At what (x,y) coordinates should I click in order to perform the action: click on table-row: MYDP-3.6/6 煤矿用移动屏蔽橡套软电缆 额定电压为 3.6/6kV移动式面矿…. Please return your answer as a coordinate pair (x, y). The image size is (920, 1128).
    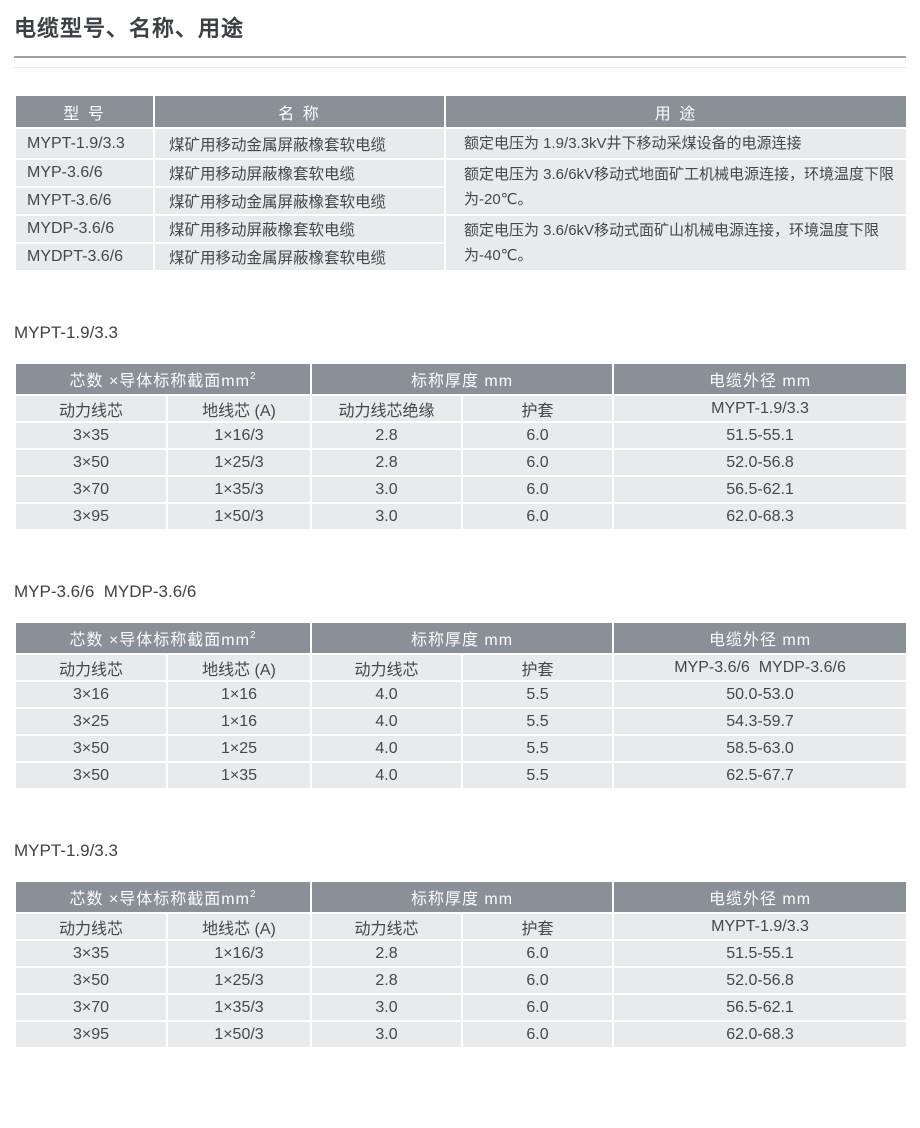
    Looking at the image, I should click on (461, 243).